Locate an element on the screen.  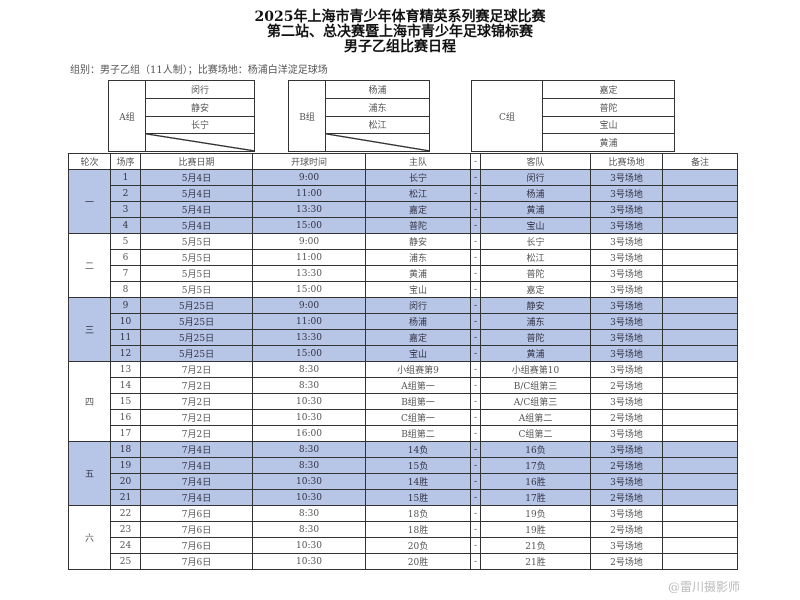
group-name: B组 is located at coordinates (307, 116).